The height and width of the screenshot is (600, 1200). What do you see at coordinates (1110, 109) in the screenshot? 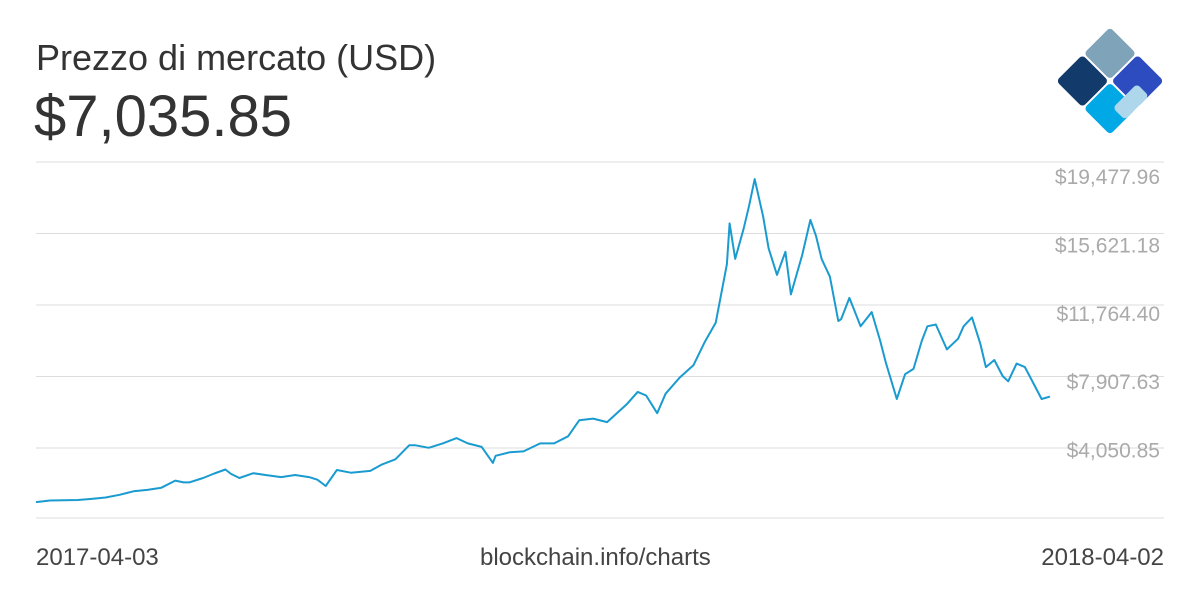
I see `logo-tile-bottom` at bounding box center [1110, 109].